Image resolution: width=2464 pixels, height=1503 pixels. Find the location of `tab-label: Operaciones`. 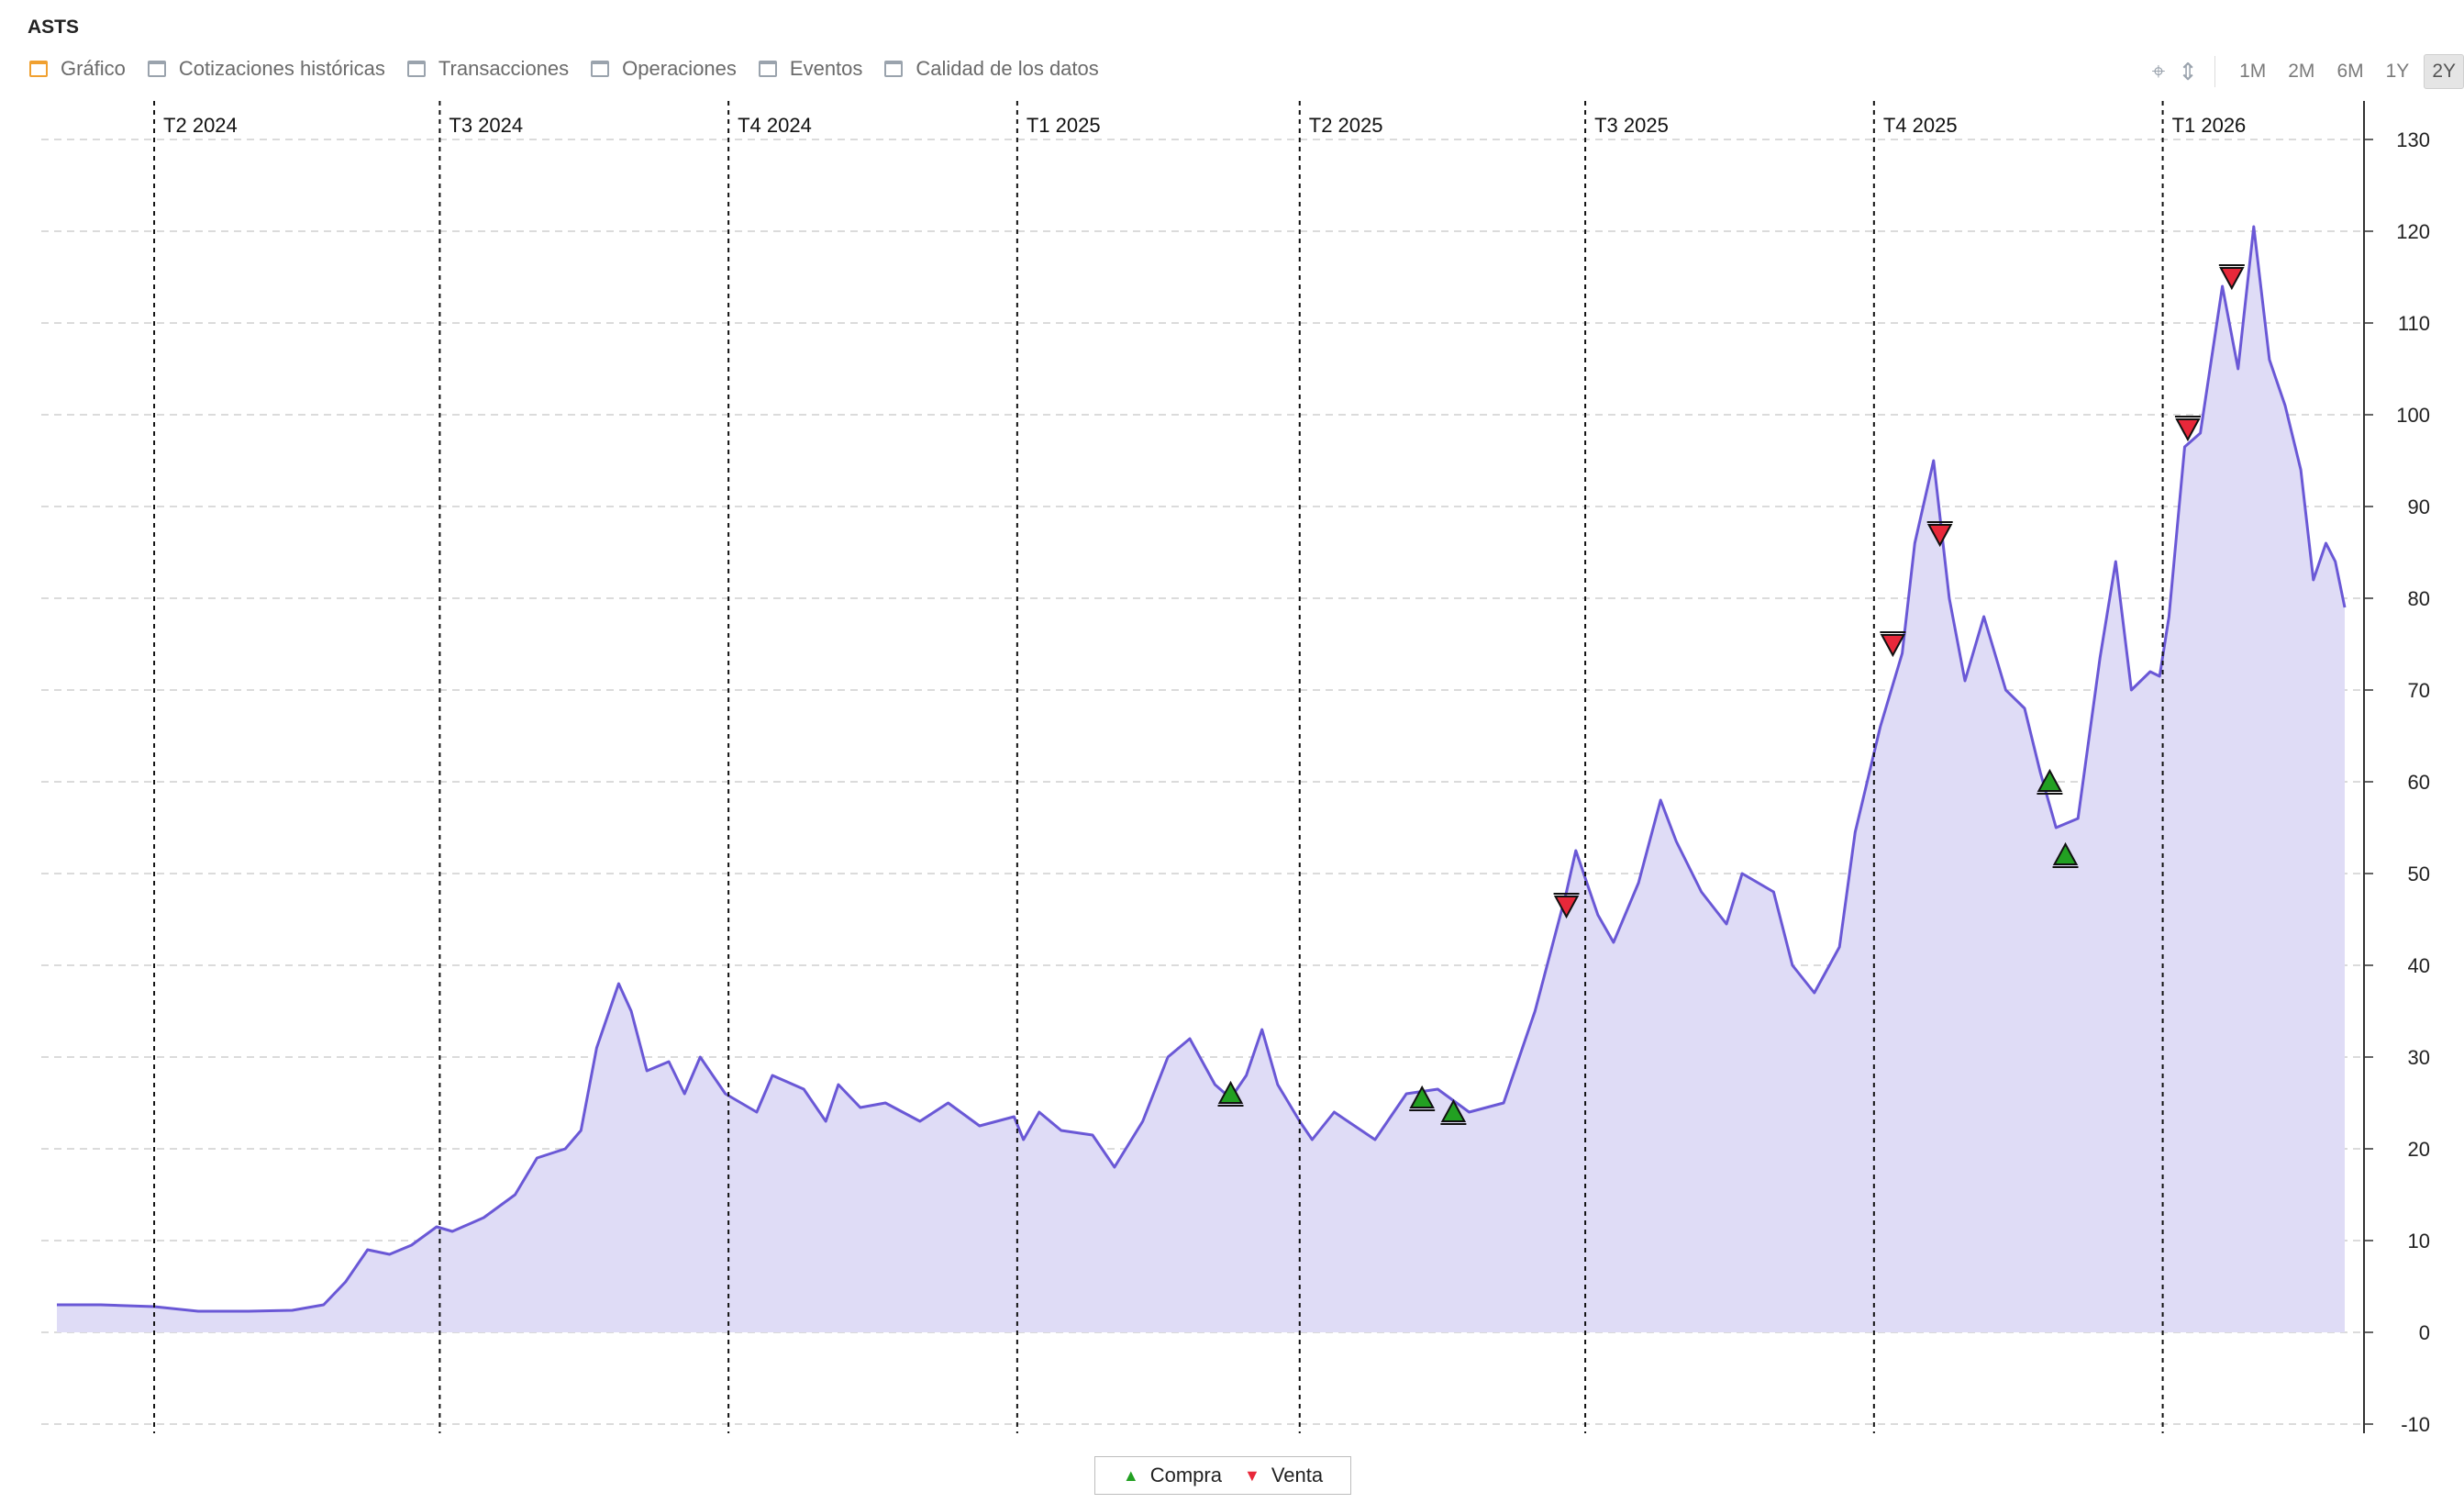

tab-label: Operaciones is located at coordinates (679, 68).